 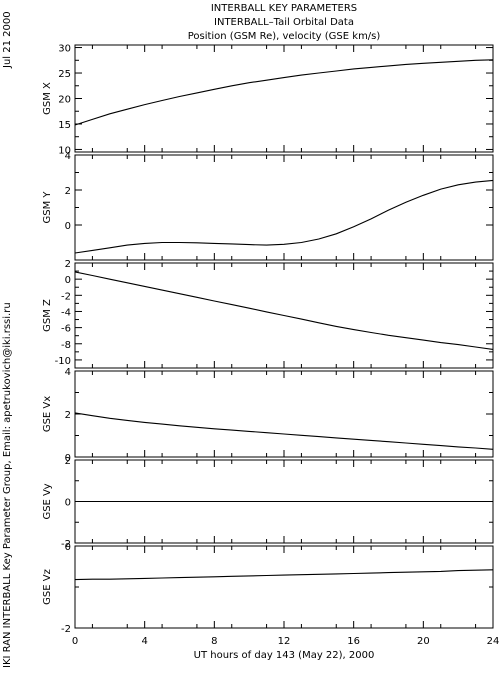 What do you see at coordinates (493, 641) in the screenshot?
I see `x-tick-label: 24` at bounding box center [493, 641].